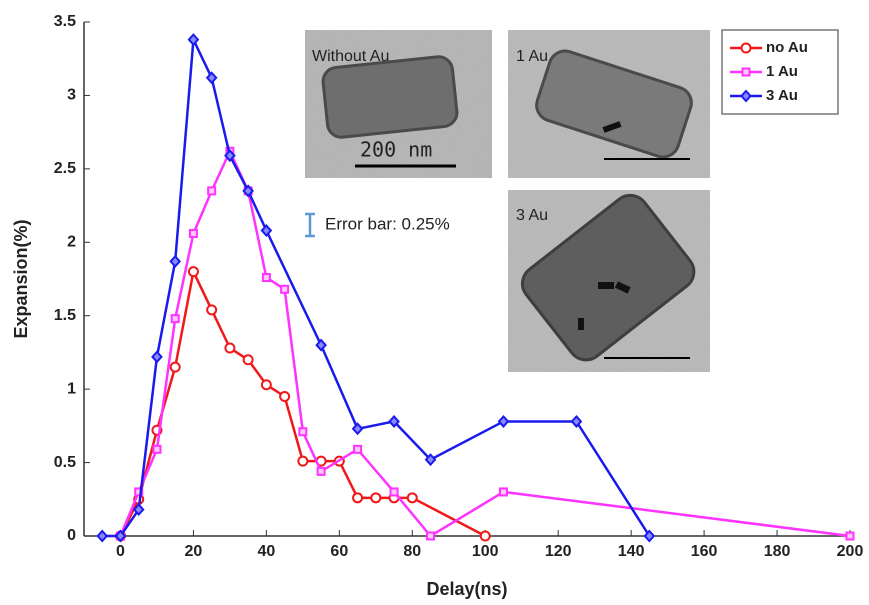  I want to click on x-tick-label: 80, so click(412, 551).